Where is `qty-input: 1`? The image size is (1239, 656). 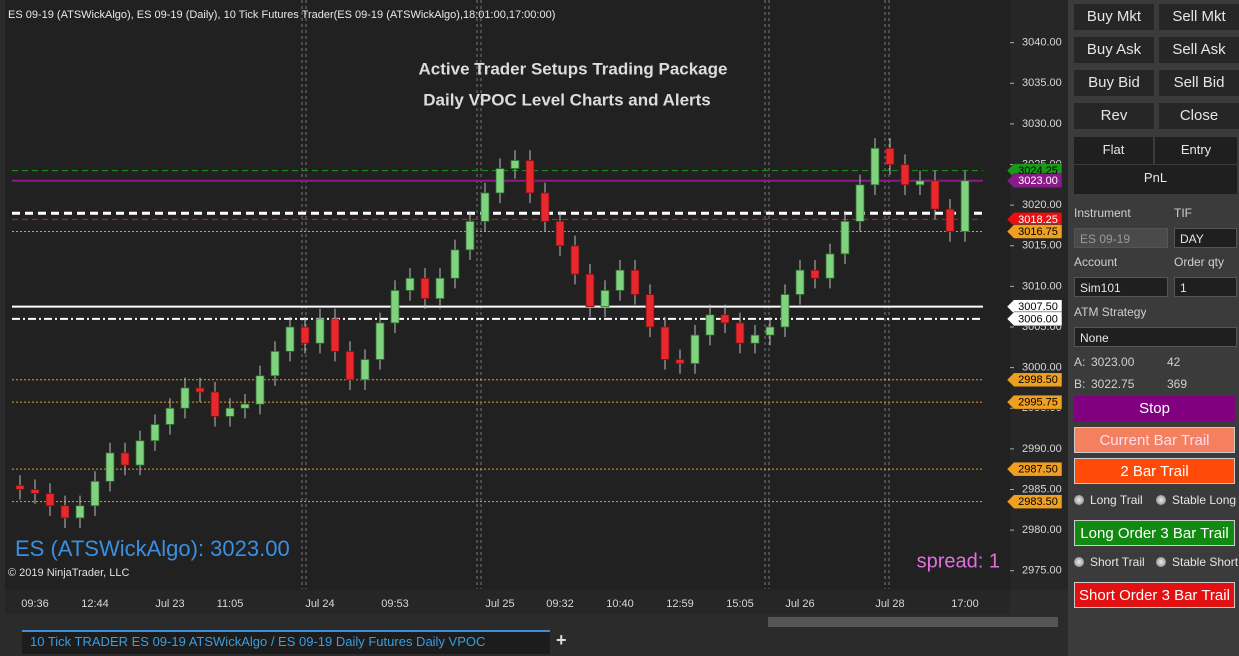 qty-input: 1 is located at coordinates (1205, 287).